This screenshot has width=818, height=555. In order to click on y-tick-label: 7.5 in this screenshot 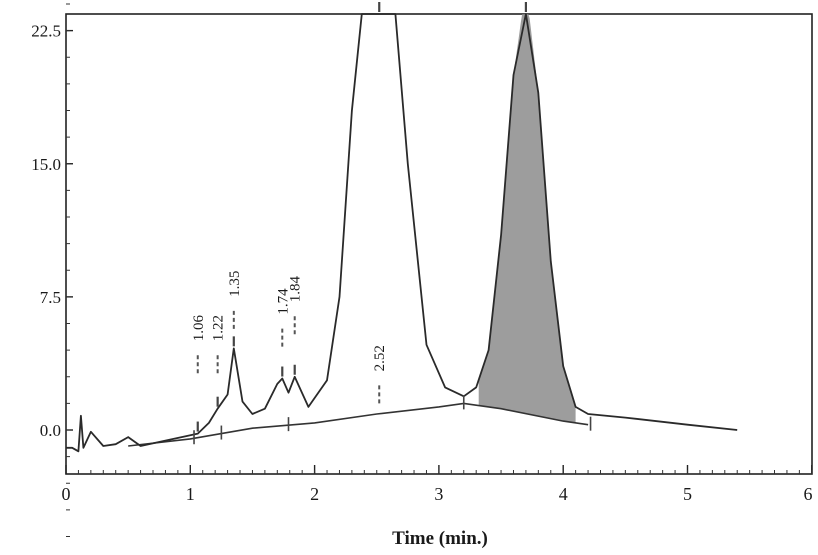, I will do `click(50, 297)`.